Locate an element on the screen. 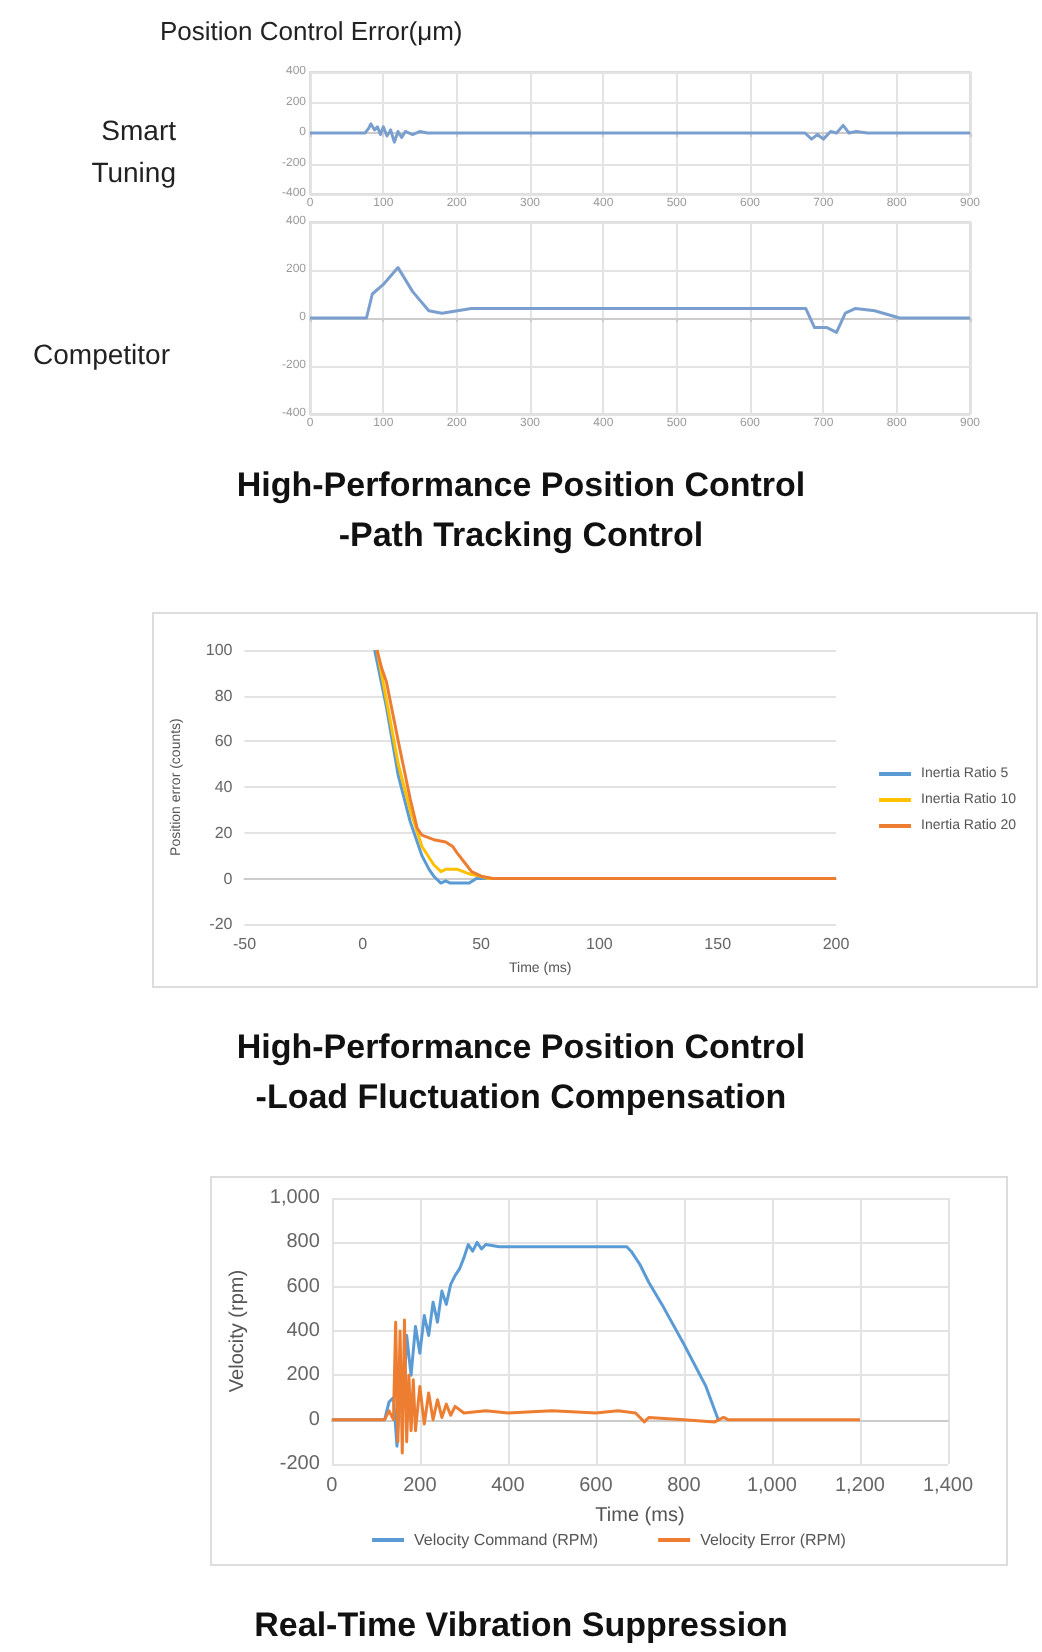 This screenshot has height=1652, width=1042. x-tick-label: 50 is located at coordinates (482, 944).